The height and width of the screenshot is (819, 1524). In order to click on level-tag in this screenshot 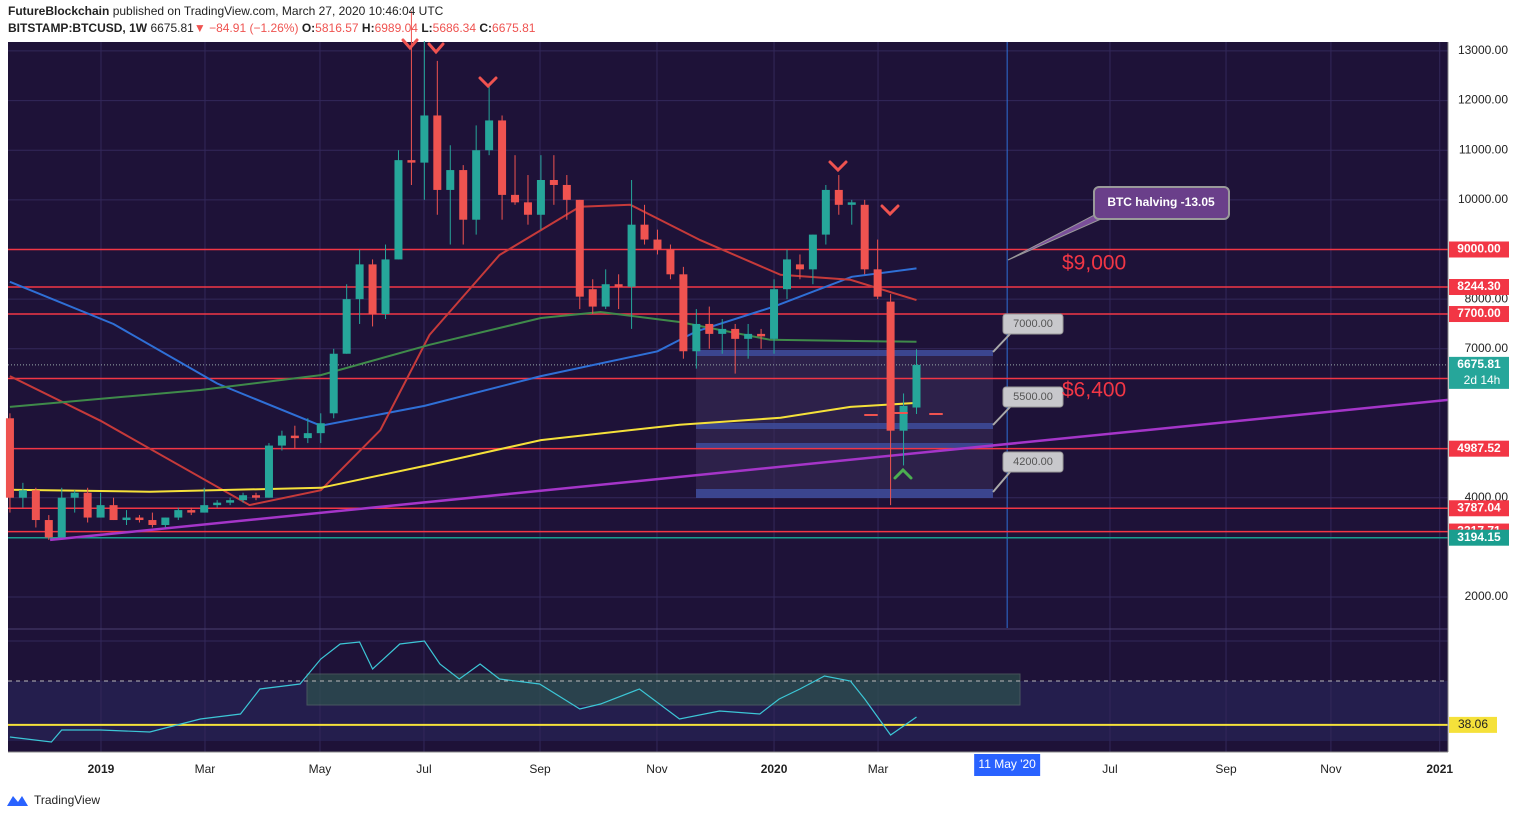, I will do `click(1479, 287)`.